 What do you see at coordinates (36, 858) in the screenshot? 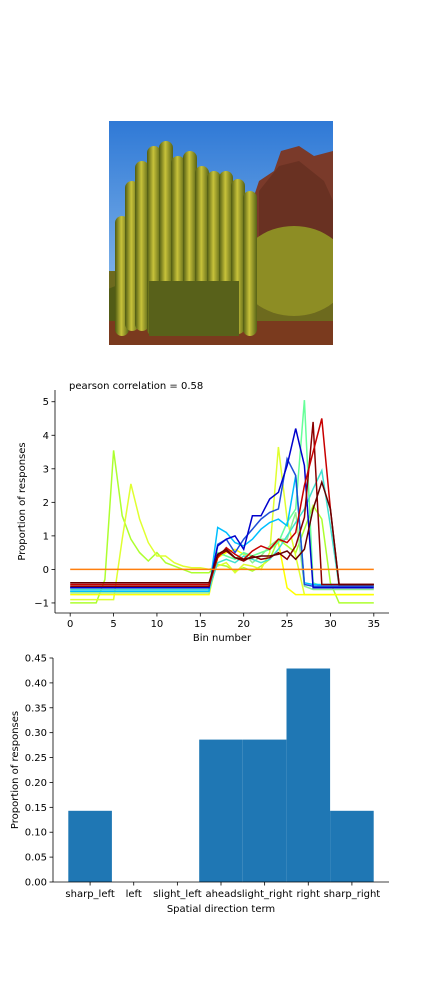
I see `y-tick-label: 0.05` at bounding box center [36, 858].